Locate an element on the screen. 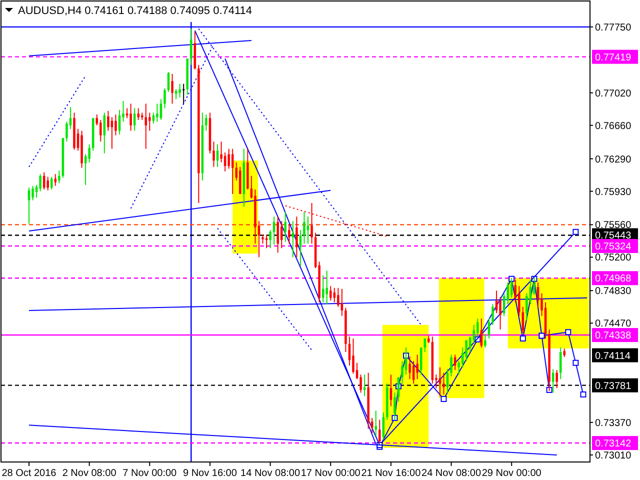  y-tick-label: 0.73010 is located at coordinates (613, 456).